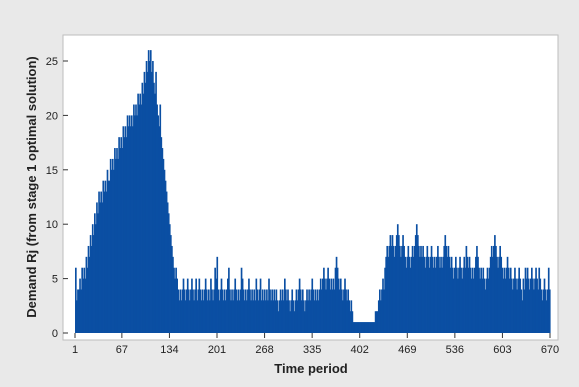 The image size is (579, 387). I want to click on y-axis: 0 5 10 15 20 25, so click(57, 198).